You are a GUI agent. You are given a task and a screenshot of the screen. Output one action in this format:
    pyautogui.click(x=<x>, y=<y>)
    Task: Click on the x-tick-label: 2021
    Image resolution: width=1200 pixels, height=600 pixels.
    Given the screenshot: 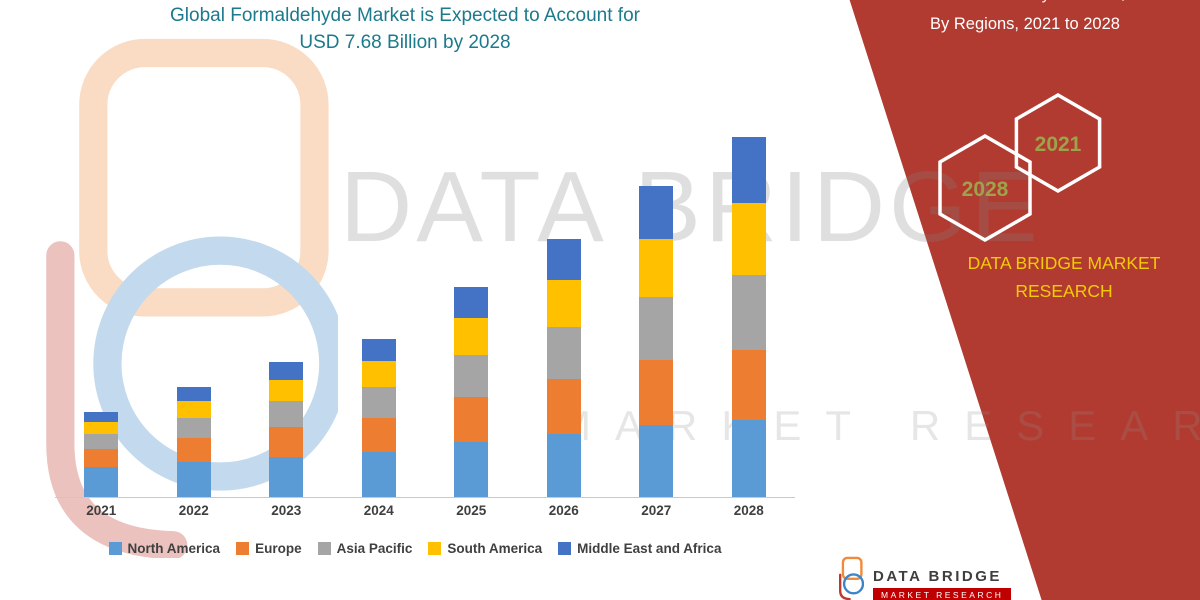 What is the action you would take?
    pyautogui.click(x=101, y=510)
    